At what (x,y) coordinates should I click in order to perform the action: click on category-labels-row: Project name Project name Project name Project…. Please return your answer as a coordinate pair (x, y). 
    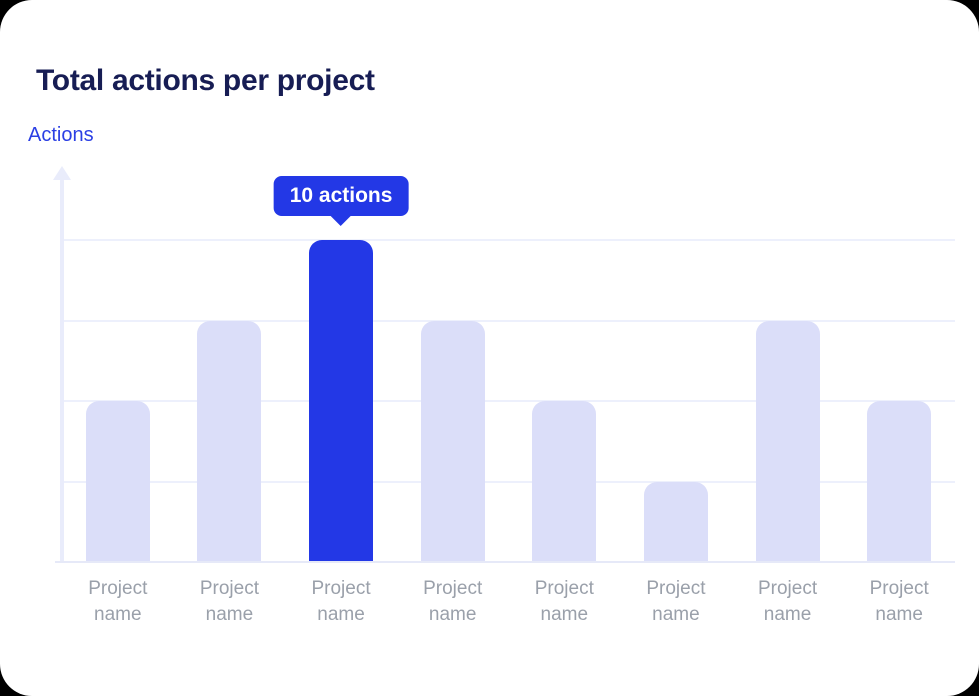
    Looking at the image, I should click on (508, 602).